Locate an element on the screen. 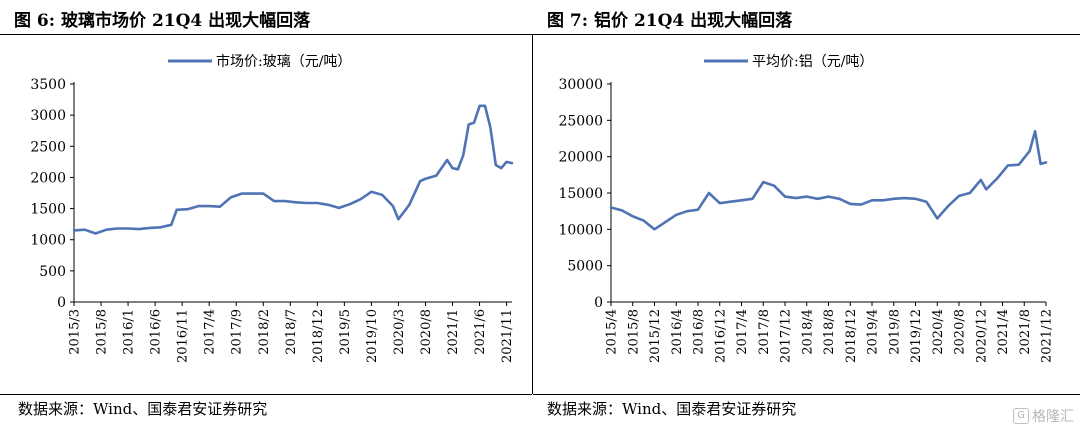 The image size is (1080, 432). x-tick-label: 2016/4 is located at coordinates (677, 332).